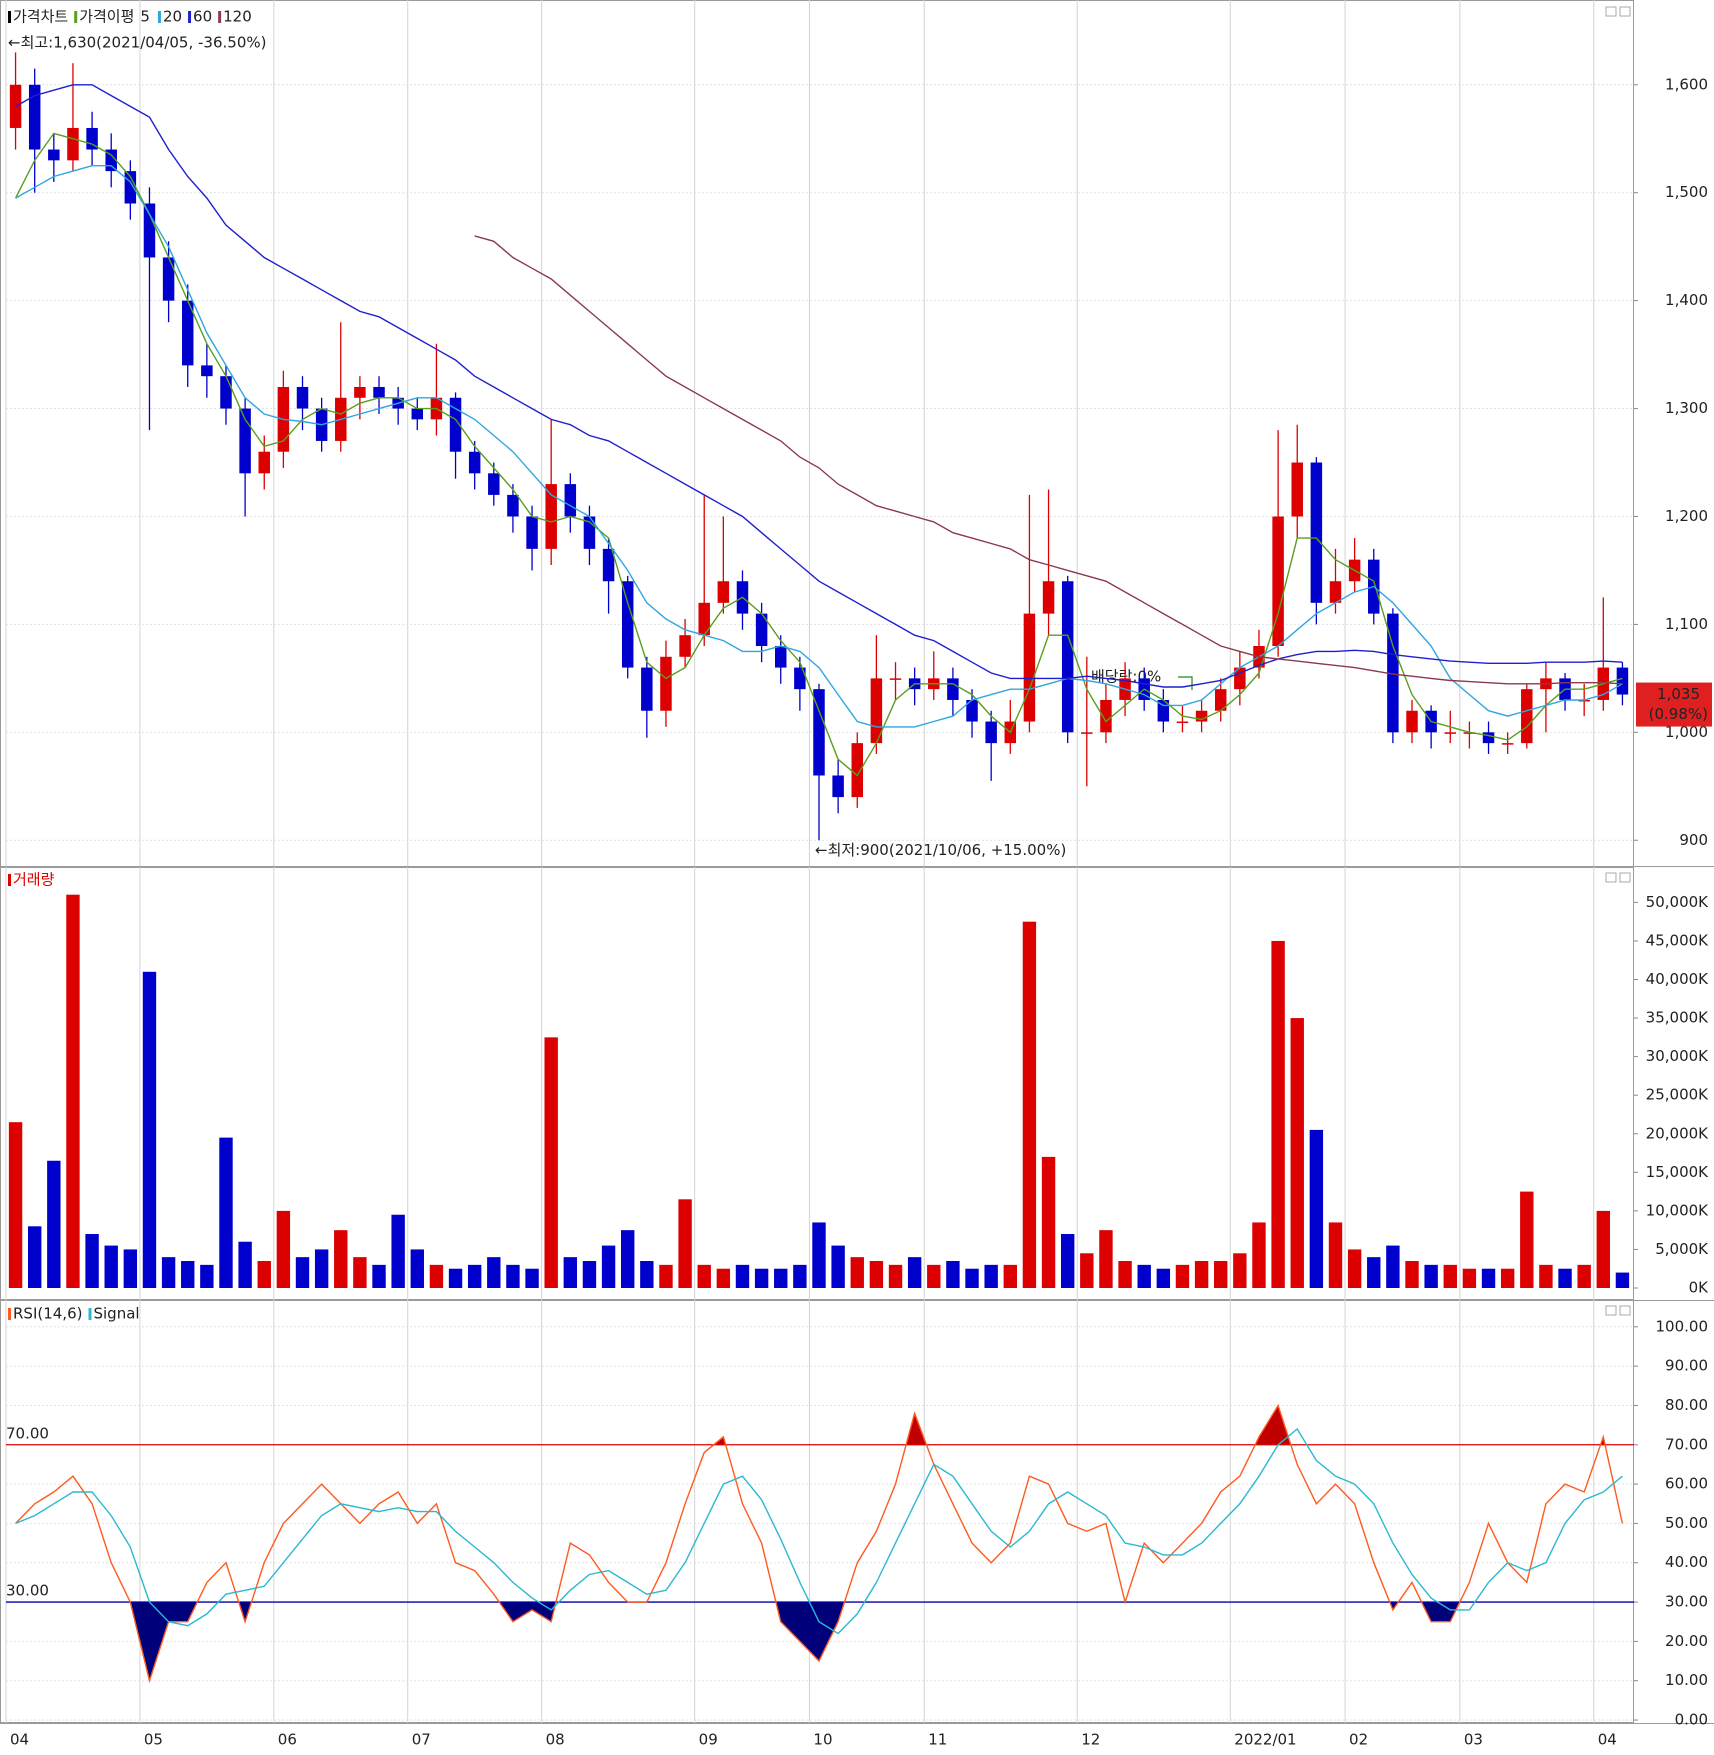  What do you see at coordinates (1677, 979) in the screenshot?
I see `y-tick-label: 40,000K` at bounding box center [1677, 979].